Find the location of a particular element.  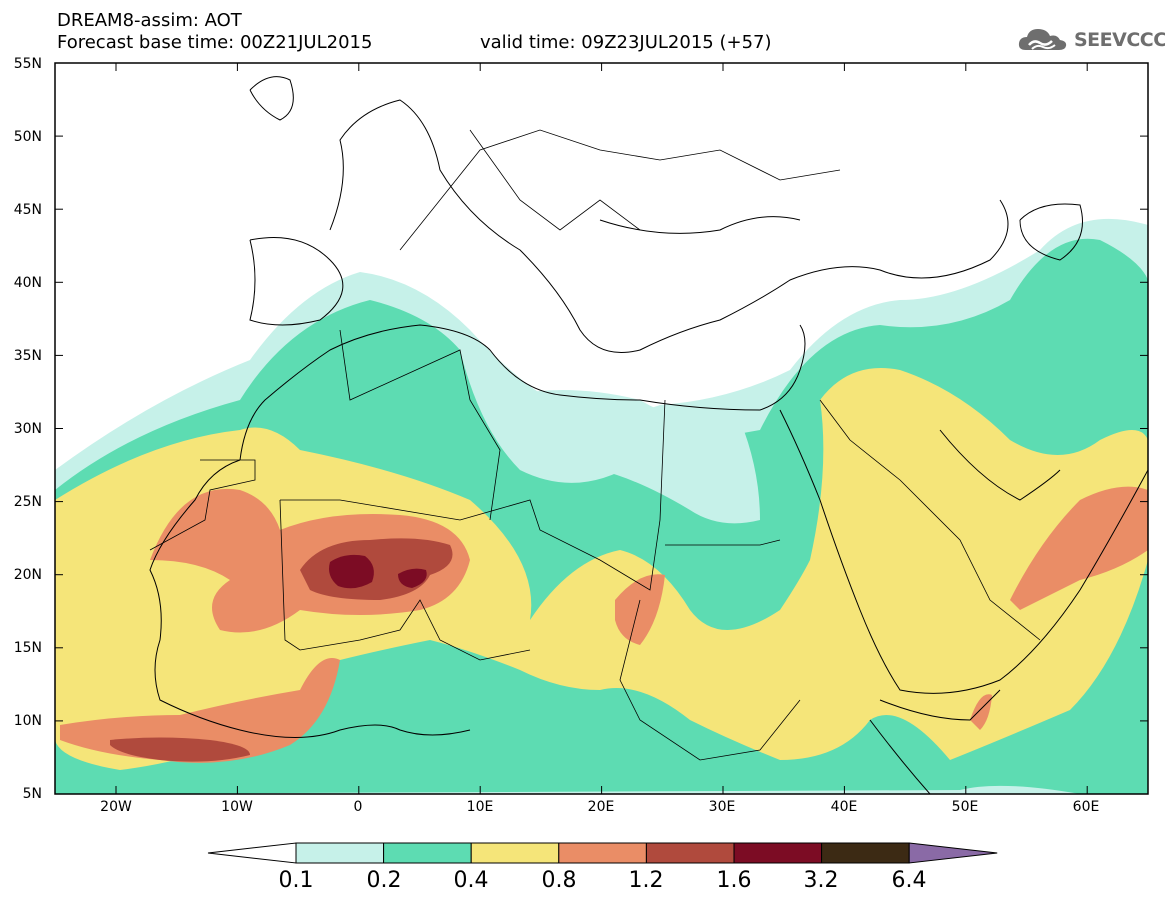

colorbar-label: 1.2 is located at coordinates (646, 880).